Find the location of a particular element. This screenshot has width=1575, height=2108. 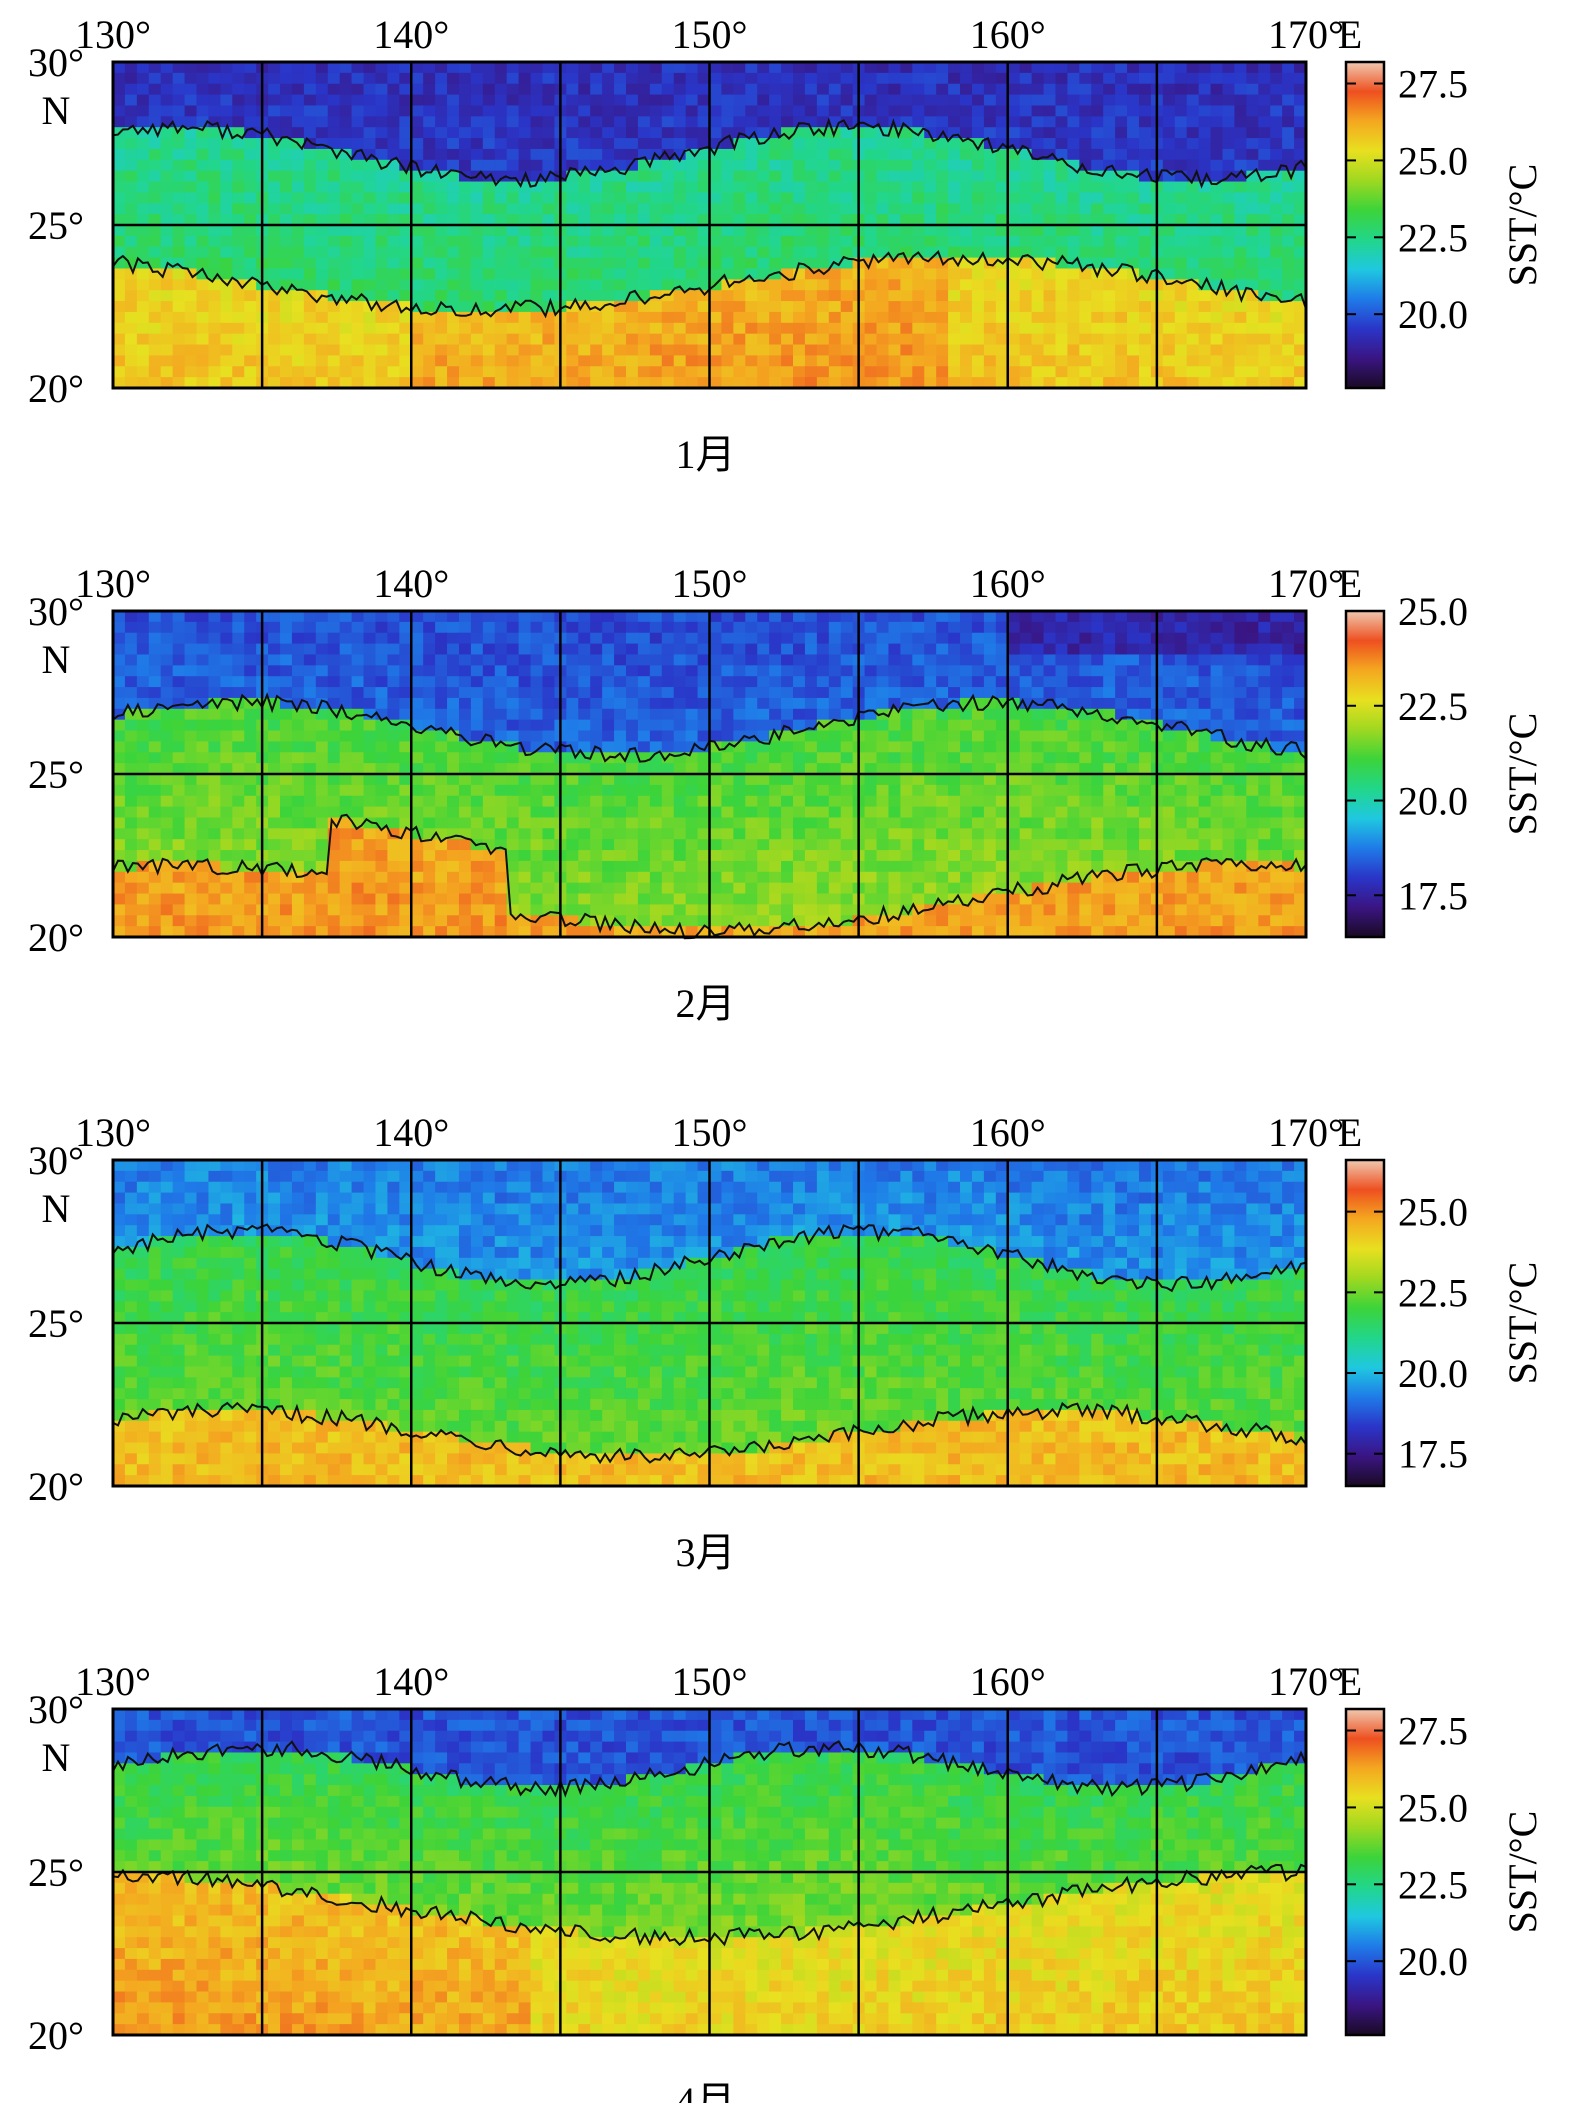

panel-caption: 2月 is located at coordinates (706, 1003).